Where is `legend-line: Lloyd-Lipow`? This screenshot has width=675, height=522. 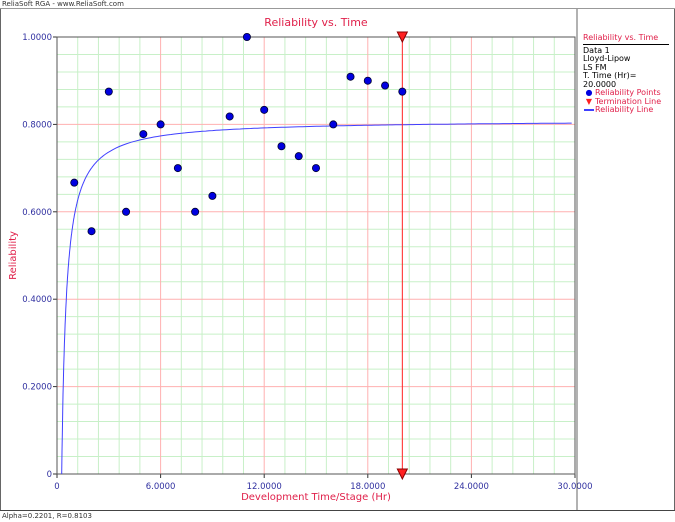 legend-line: Lloyd-Lipow is located at coordinates (607, 58).